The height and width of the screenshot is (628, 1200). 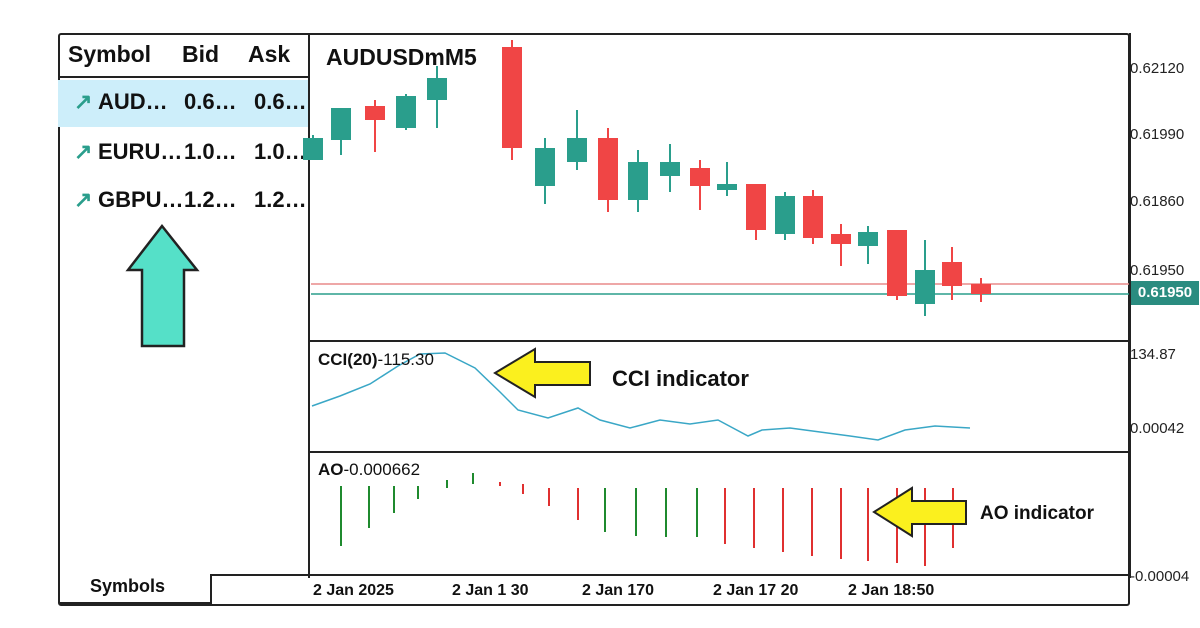 What do you see at coordinates (919, 512) in the screenshot?
I see `ao-annotation-arrow-icon` at bounding box center [919, 512].